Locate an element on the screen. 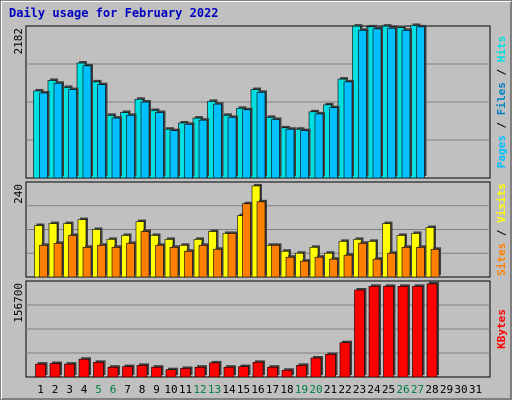 The height and width of the screenshot is (401, 512). chart-title: Daily usage for February 2022 is located at coordinates (114, 13).